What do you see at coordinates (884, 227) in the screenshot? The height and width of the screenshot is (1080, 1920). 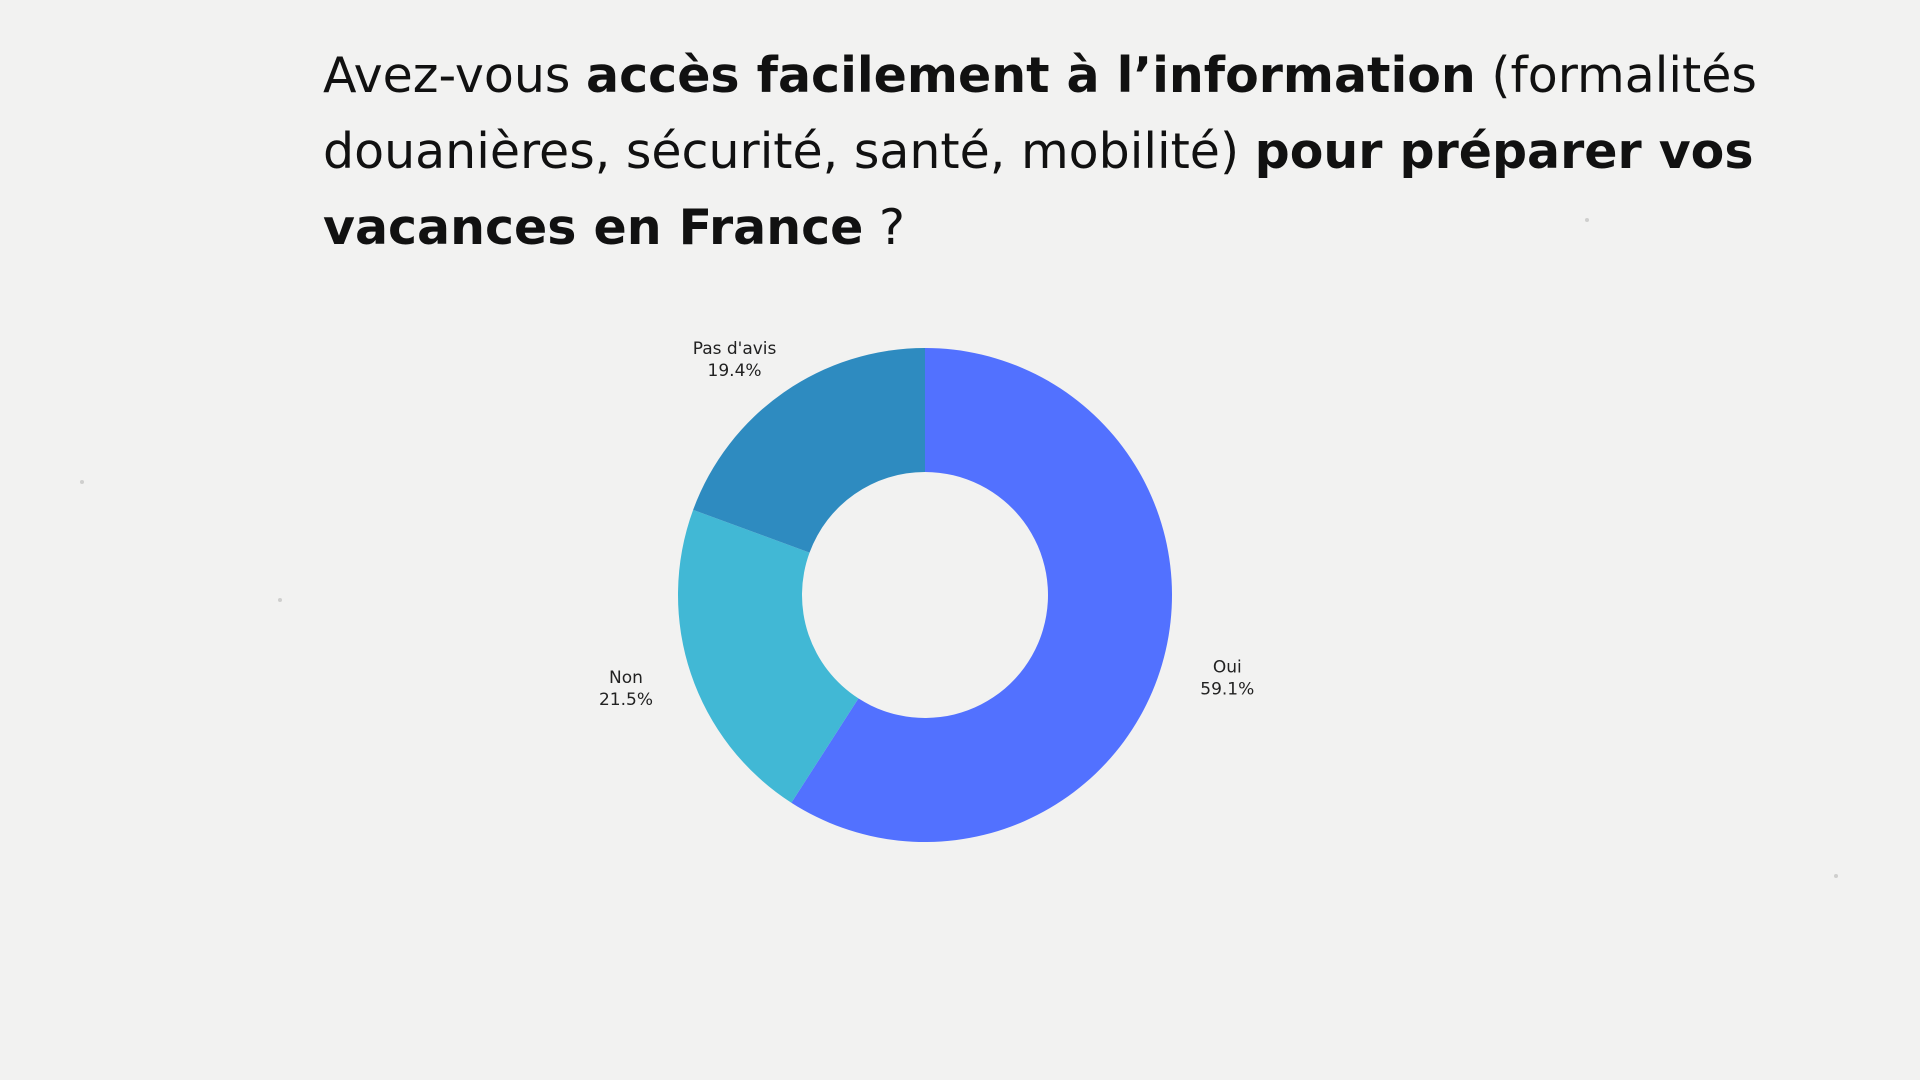 I see `title-segment: ?` at bounding box center [884, 227].